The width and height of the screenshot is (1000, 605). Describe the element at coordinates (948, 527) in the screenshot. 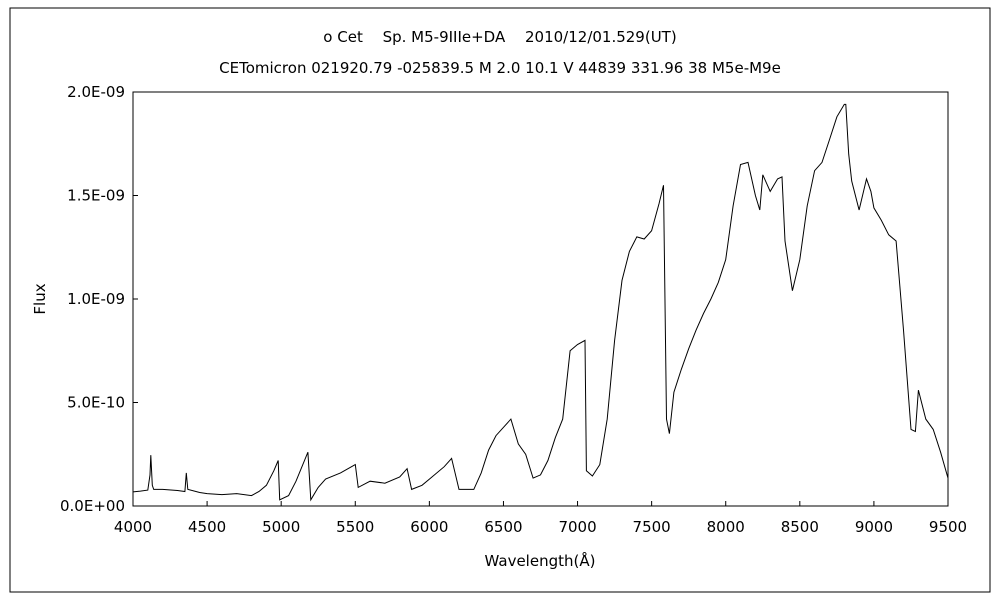

I see `x-tick-label: 9500` at that location.